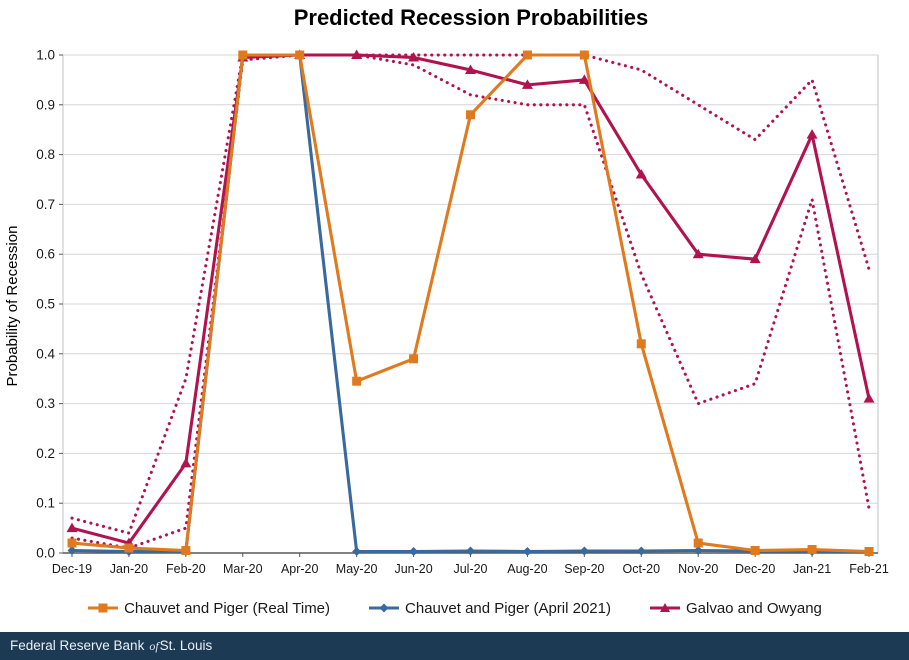 The width and height of the screenshot is (909, 660). Describe the element at coordinates (470, 569) in the screenshot. I see `x-tick-label: Jul-20` at that location.